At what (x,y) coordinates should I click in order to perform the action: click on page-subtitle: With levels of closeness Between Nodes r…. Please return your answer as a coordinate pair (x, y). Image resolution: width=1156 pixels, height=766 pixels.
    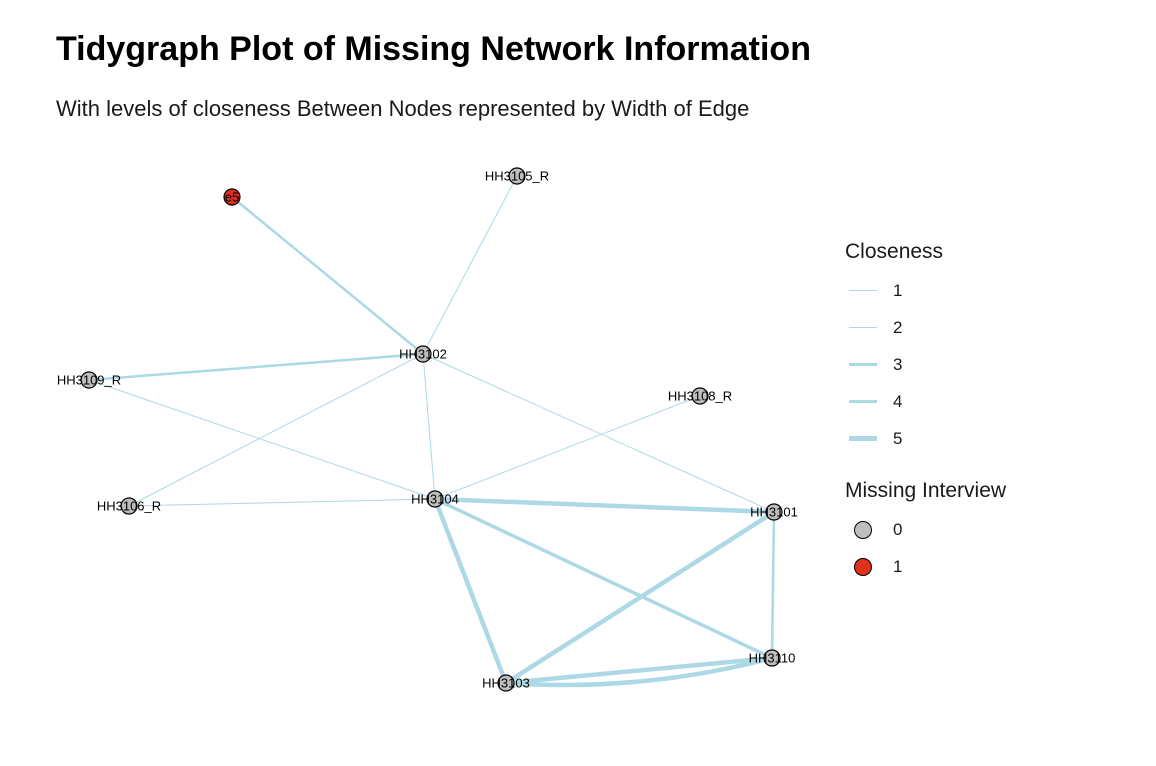
    Looking at the image, I should click on (403, 108).